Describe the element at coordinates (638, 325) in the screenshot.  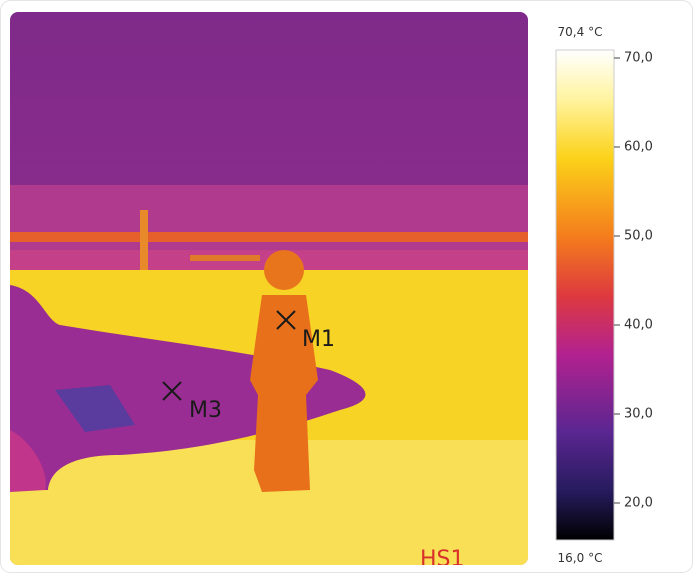
I see `tick-label: 40,0` at that location.